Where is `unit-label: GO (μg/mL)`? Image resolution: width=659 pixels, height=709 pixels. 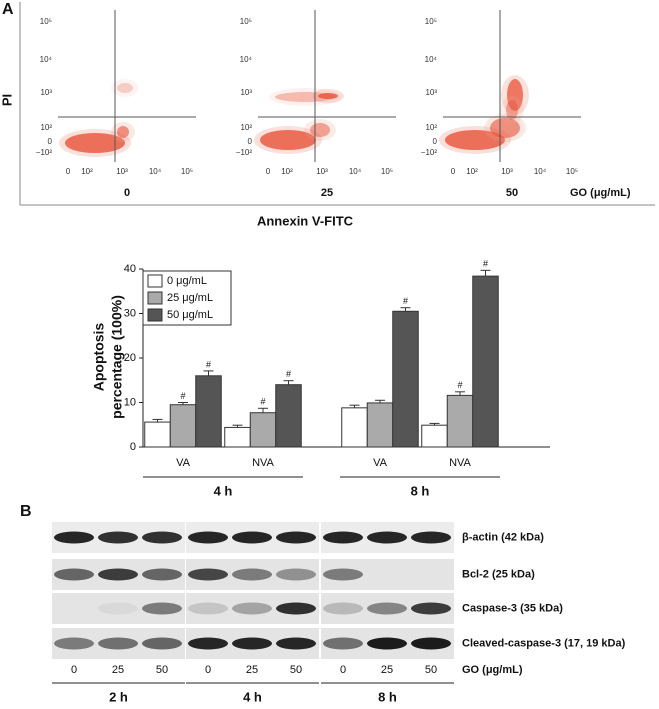
unit-label: GO (μg/mL) is located at coordinates (600, 193).